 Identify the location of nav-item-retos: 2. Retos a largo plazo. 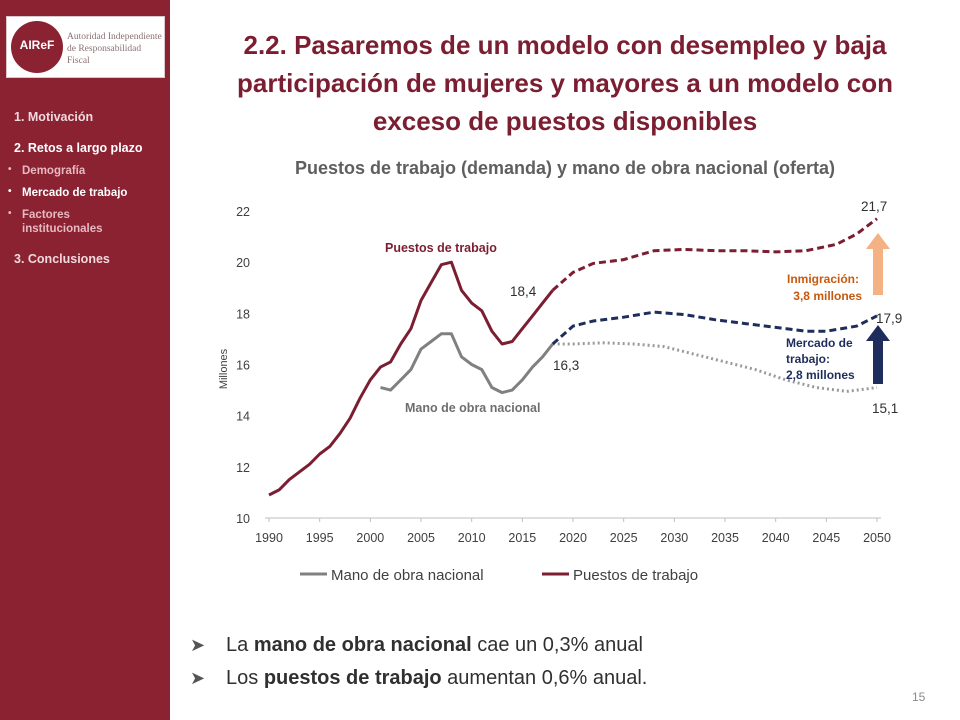
(78, 148).